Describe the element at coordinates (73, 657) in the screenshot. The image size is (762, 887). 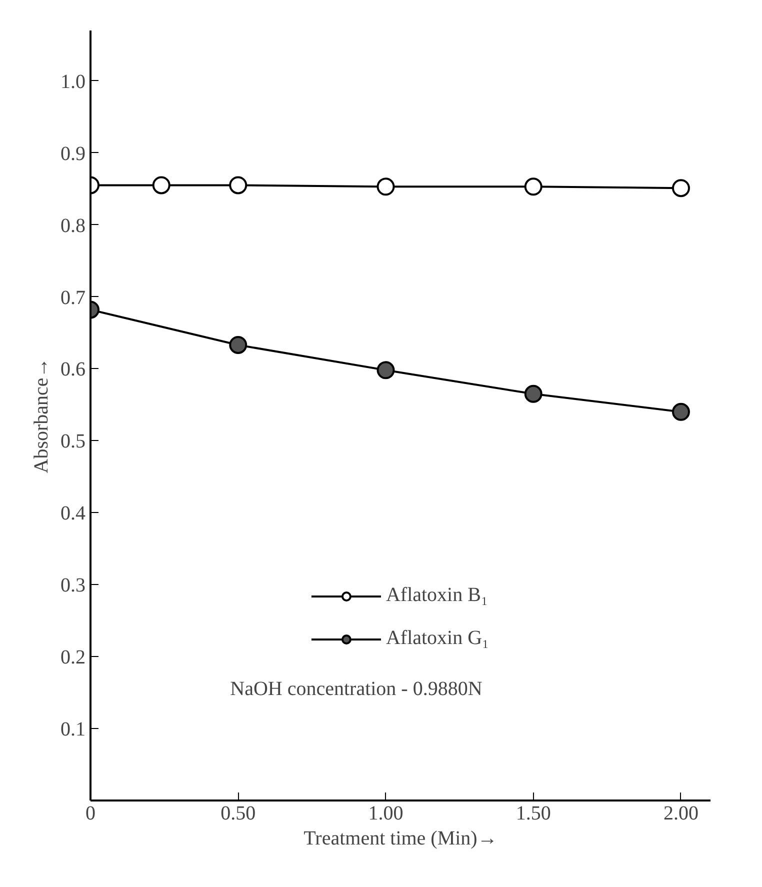
I see `y-tick-label: 0.2` at that location.